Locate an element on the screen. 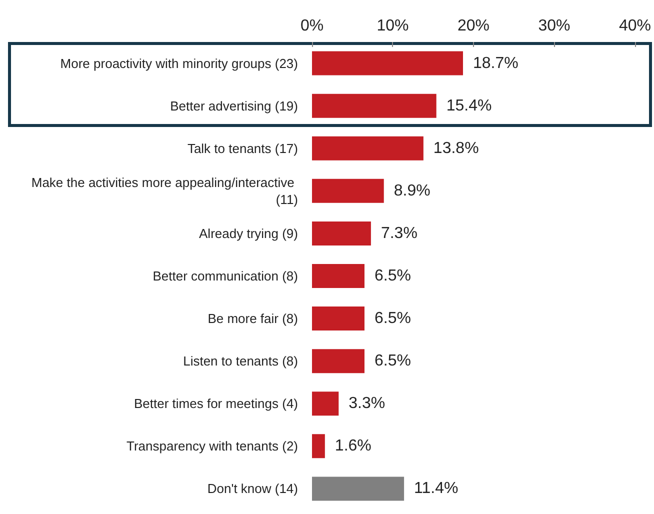 The image size is (654, 514). data-label: 8.9% is located at coordinates (412, 191).